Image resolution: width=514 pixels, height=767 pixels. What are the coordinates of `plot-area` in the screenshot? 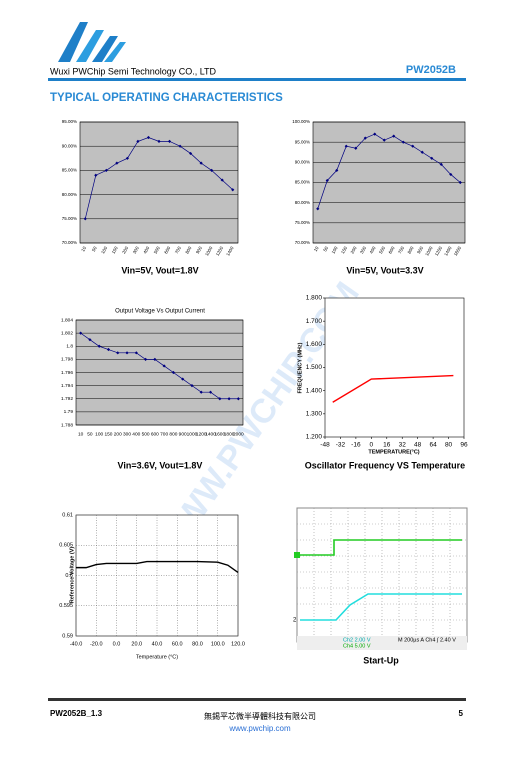 It's located at (394, 367).